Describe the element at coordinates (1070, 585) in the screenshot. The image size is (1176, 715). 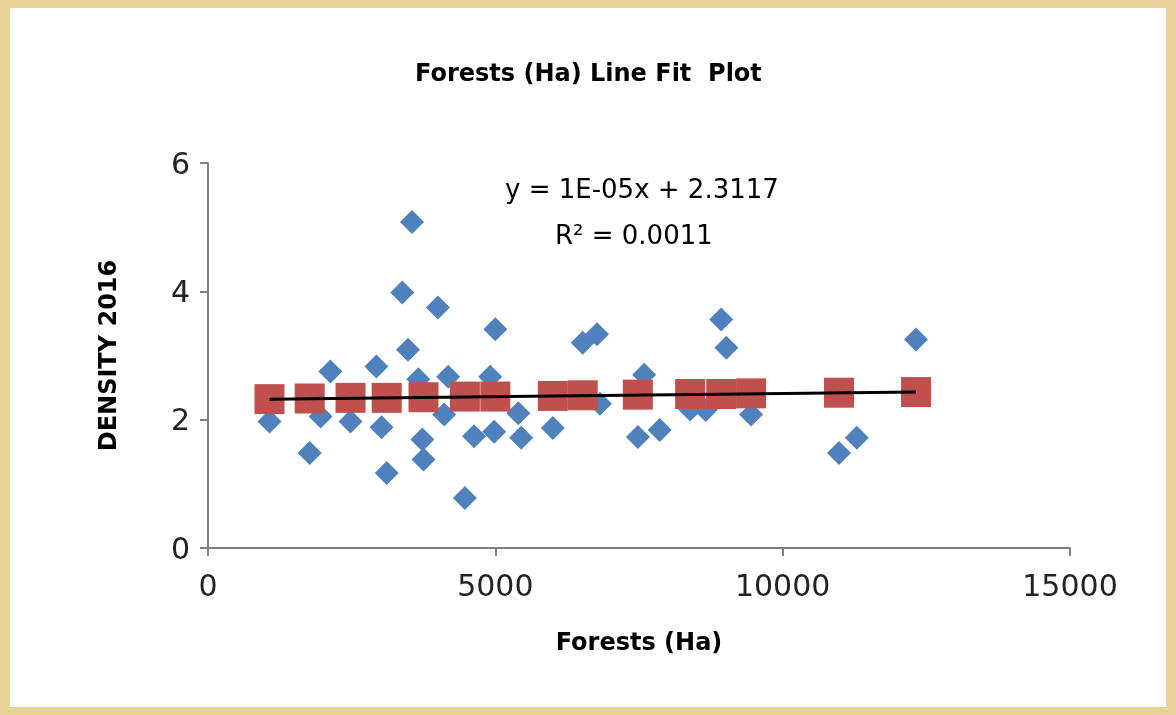
I see `x-tick-label: 15000` at that location.